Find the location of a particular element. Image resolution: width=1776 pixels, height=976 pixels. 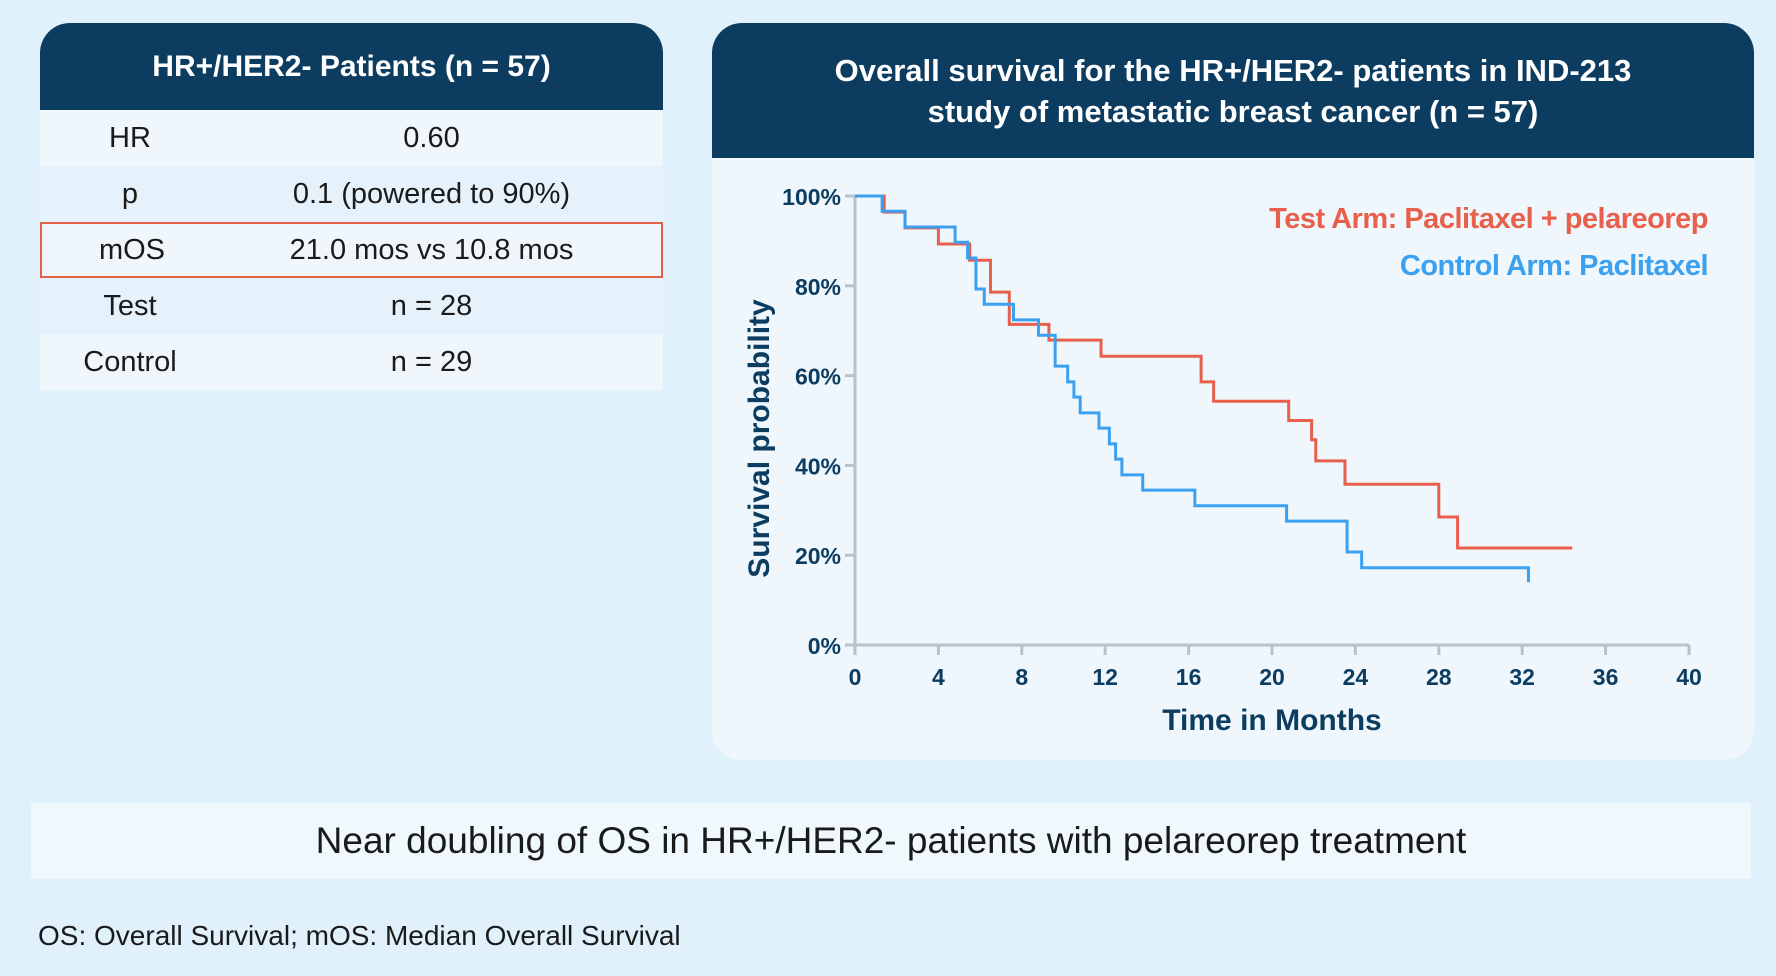

x-tick-label: 20 is located at coordinates (1272, 677).